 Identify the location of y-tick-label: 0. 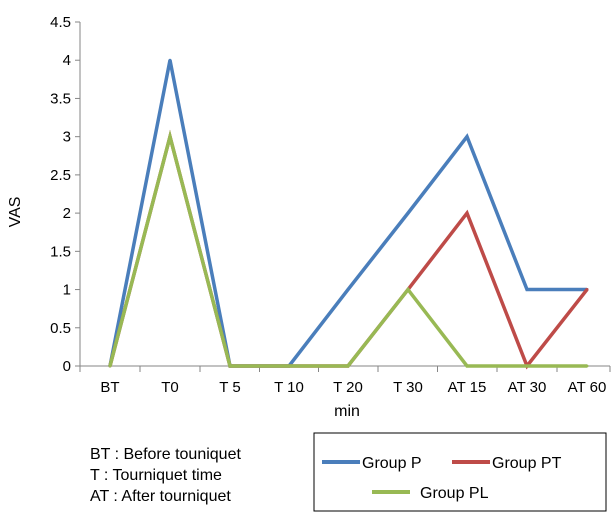
(67, 366).